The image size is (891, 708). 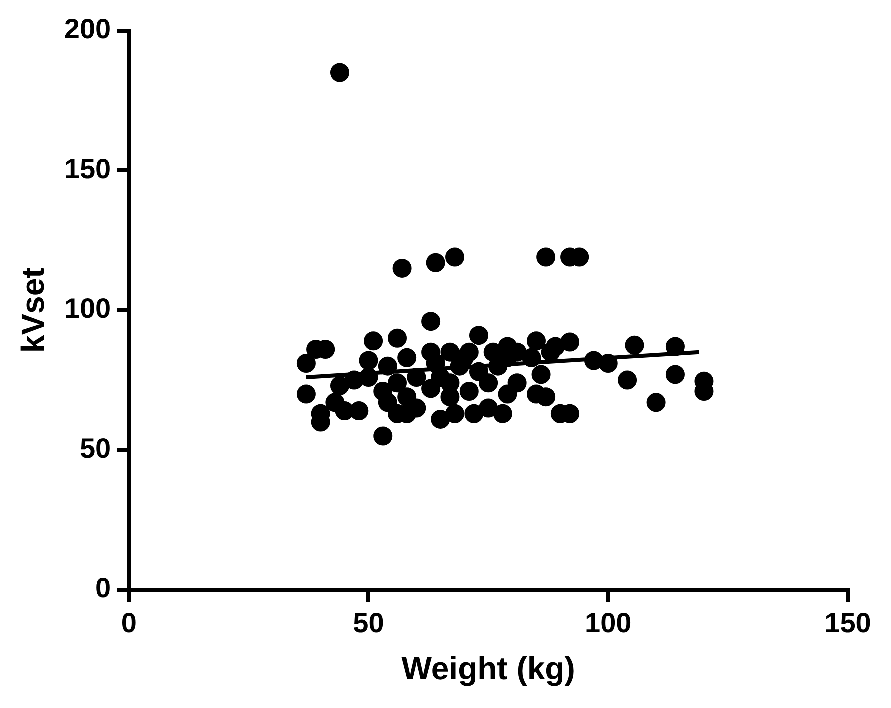 What do you see at coordinates (88, 168) in the screenshot?
I see `y-tick-label: 150` at bounding box center [88, 168].